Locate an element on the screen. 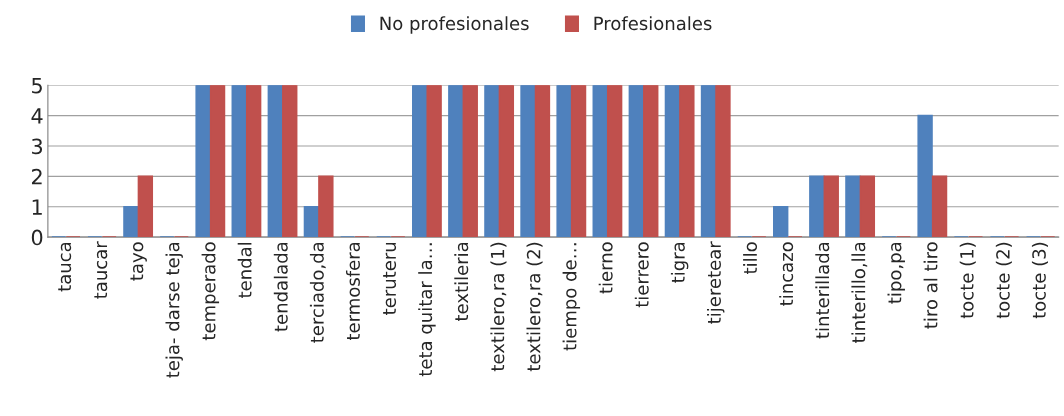  x-tick-label: tiro al tiro is located at coordinates (930, 285).